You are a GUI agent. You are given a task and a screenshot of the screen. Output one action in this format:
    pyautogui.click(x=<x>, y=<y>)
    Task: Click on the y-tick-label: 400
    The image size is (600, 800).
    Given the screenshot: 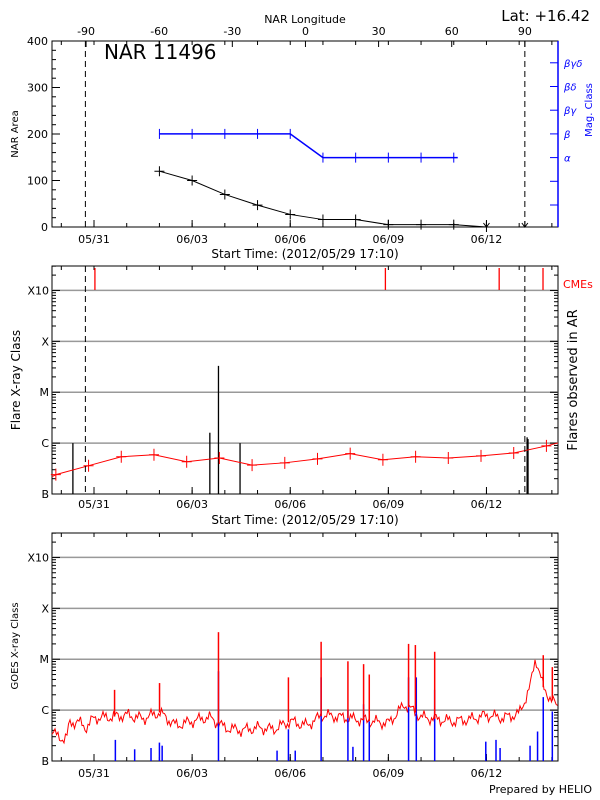 What is the action you would take?
    pyautogui.click(x=37, y=41)
    